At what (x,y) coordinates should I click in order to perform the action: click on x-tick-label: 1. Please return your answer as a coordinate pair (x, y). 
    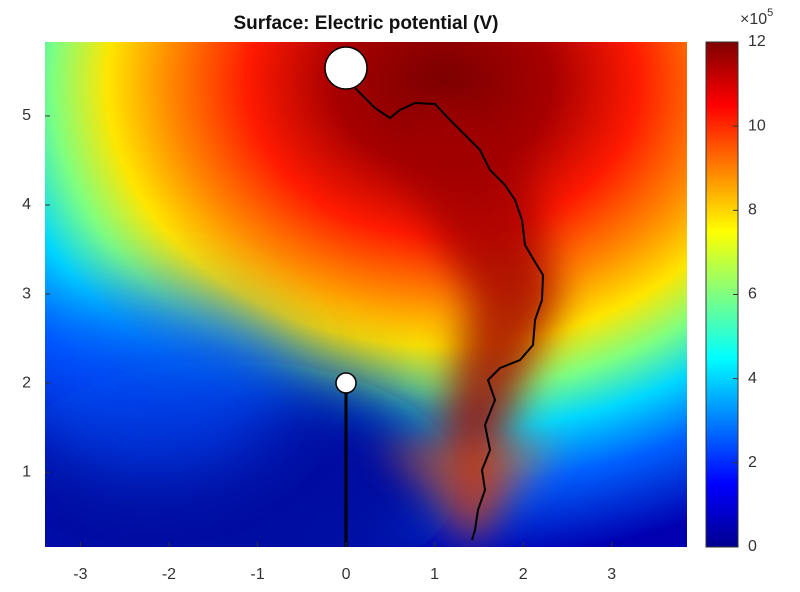
    Looking at the image, I should click on (434, 574).